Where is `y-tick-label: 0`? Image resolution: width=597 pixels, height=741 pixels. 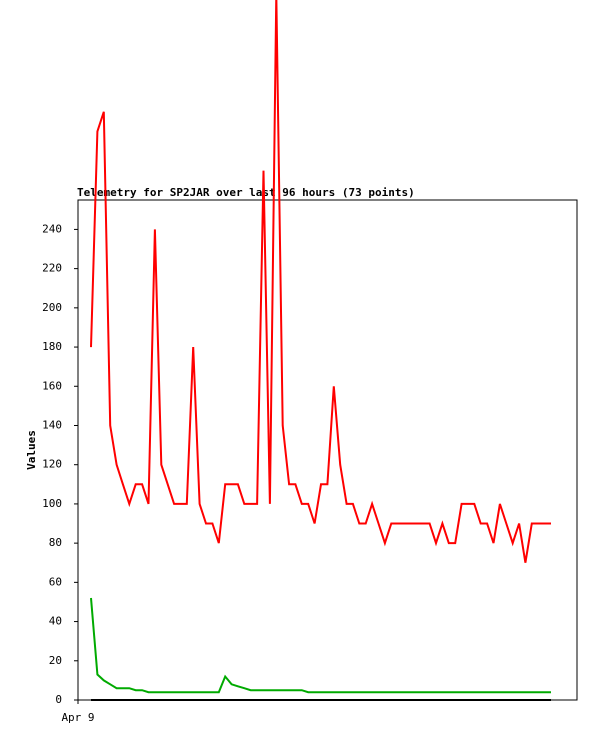 y-tick-label: 0 is located at coordinates (58, 699).